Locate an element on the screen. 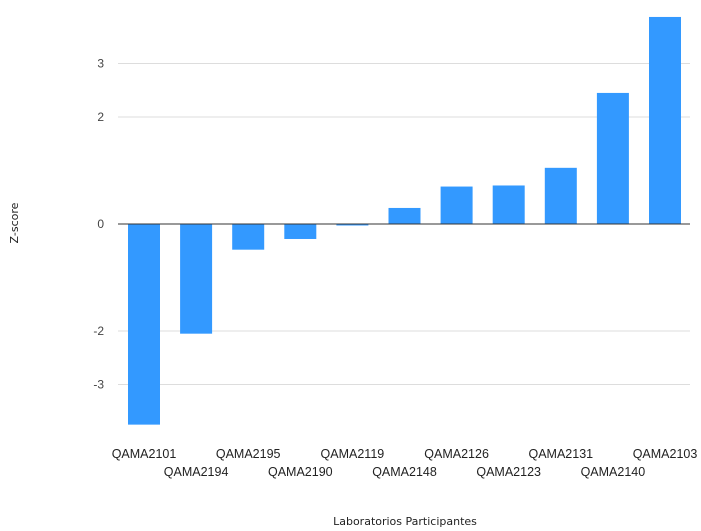 The height and width of the screenshot is (531, 701). bar-qama2131 is located at coordinates (560, 195).